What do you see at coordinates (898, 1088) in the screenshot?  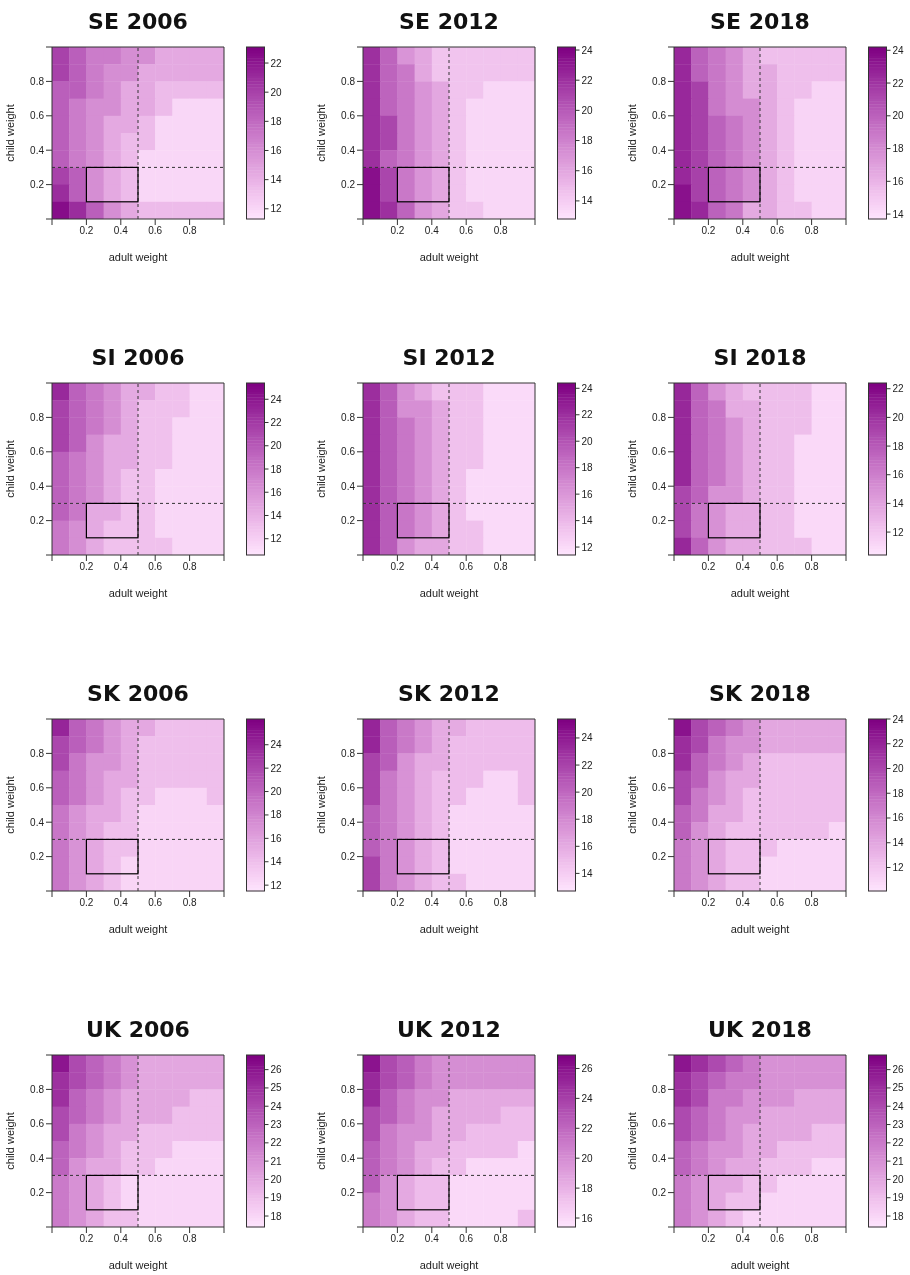 I see `color-bar-label: 25` at bounding box center [898, 1088].